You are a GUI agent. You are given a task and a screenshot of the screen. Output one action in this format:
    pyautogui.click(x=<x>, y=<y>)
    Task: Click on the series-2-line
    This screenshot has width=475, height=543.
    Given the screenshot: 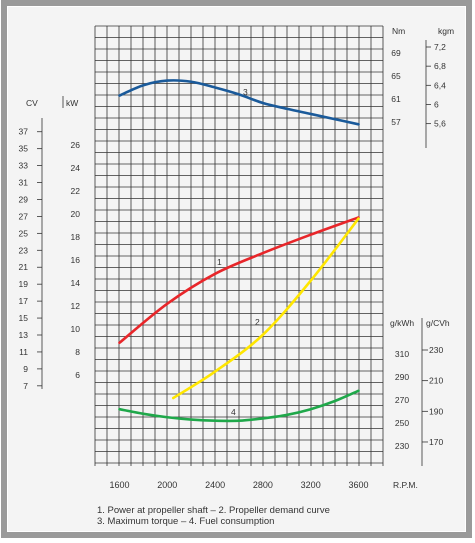 What is the action you would take?
    pyautogui.click(x=265, y=308)
    